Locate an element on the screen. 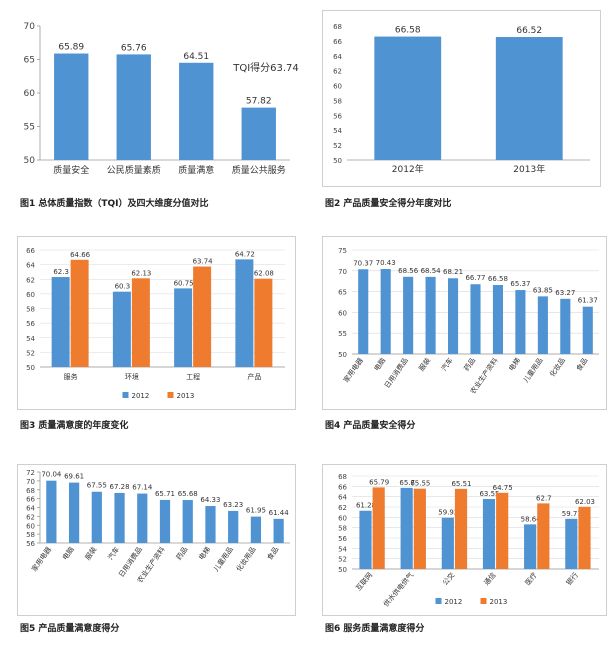 The height and width of the screenshot is (649, 610). category-label: 化妆用品 is located at coordinates (245, 559).